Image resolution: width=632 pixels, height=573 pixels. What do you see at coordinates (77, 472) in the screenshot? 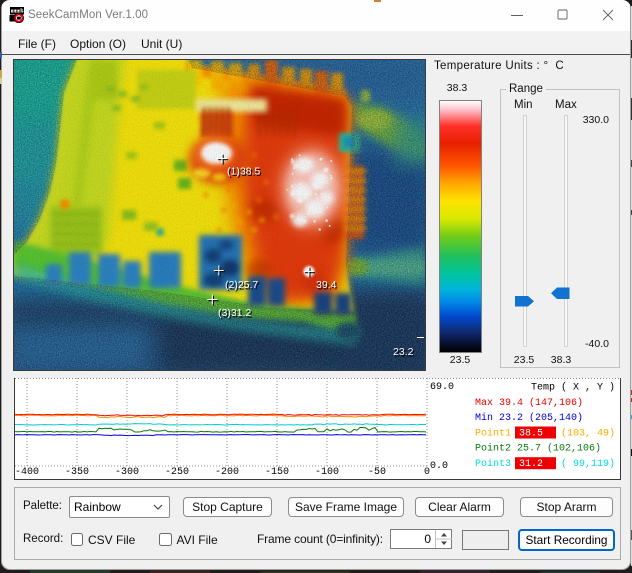
I see `svg-text: -350` at bounding box center [77, 472].